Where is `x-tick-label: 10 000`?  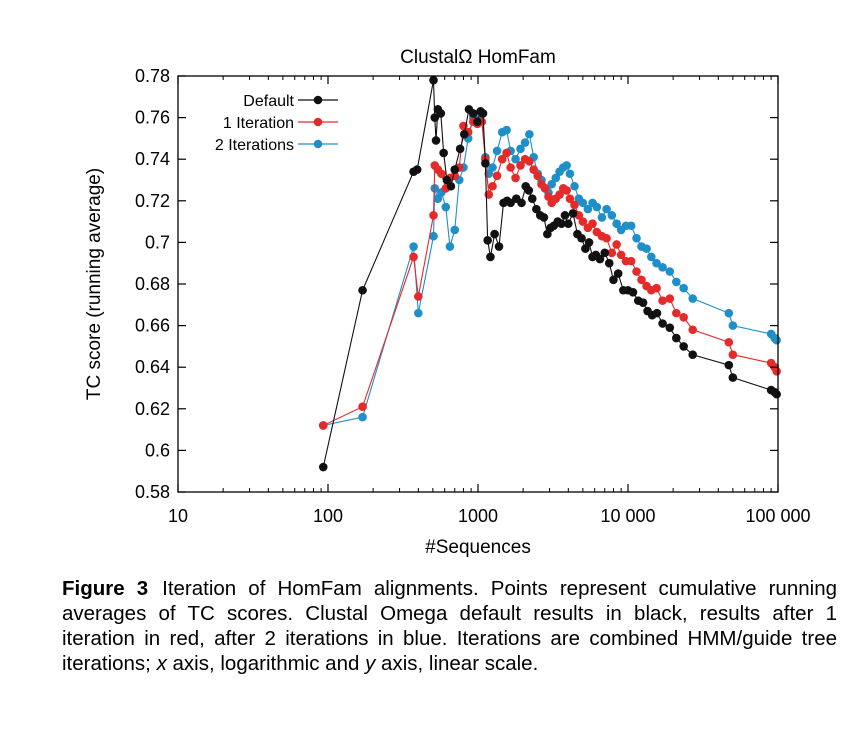 x-tick-label: 10 000 is located at coordinates (627, 516).